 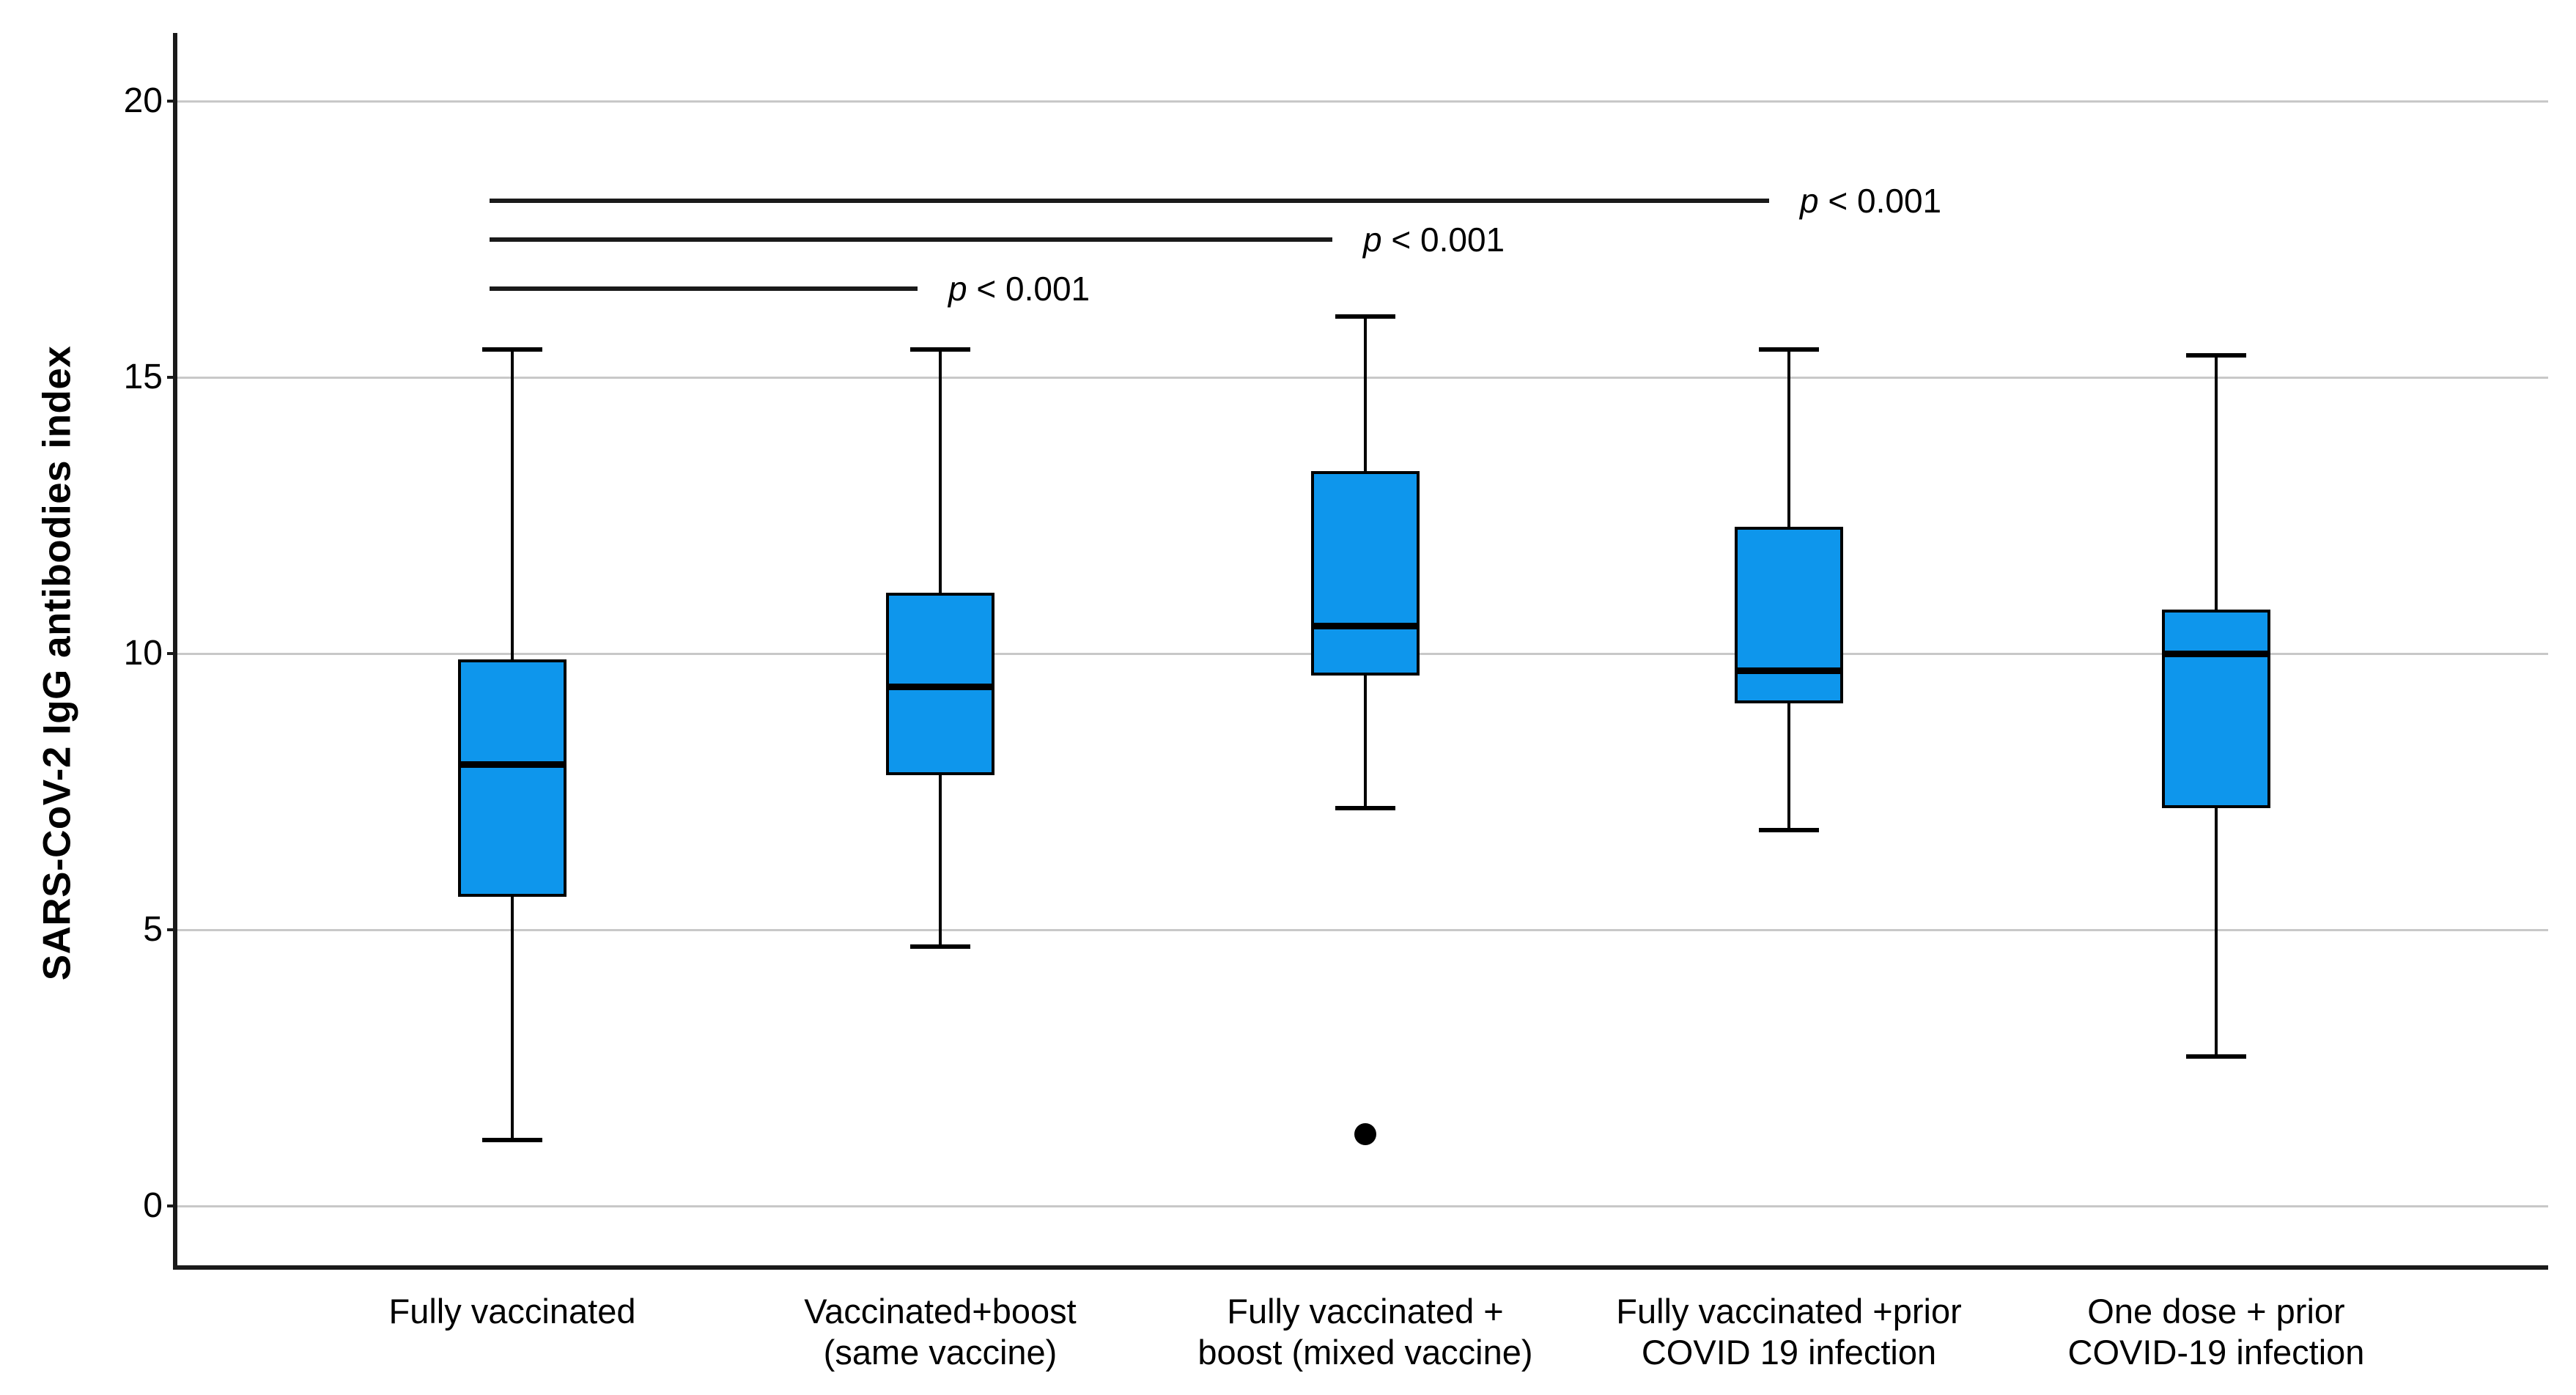 What do you see at coordinates (1365, 1332) in the screenshot?
I see `x-category-label: Fully vaccinated + boost (mixed vaccine)` at bounding box center [1365, 1332].